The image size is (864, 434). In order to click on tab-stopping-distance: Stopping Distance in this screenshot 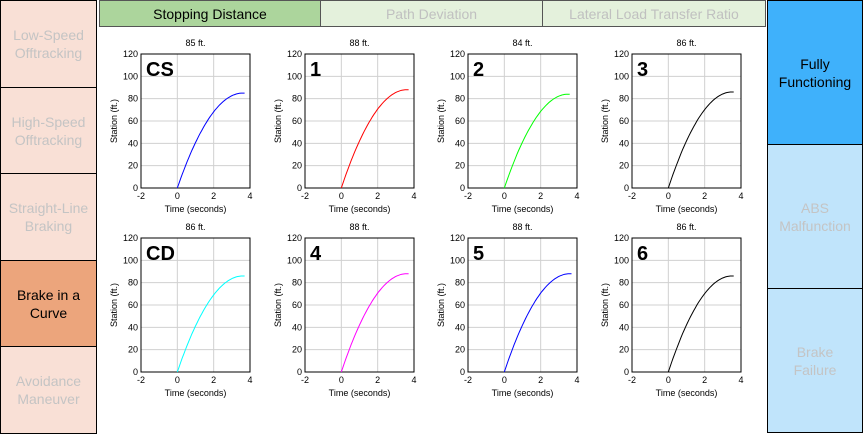, I will do `click(210, 13)`.